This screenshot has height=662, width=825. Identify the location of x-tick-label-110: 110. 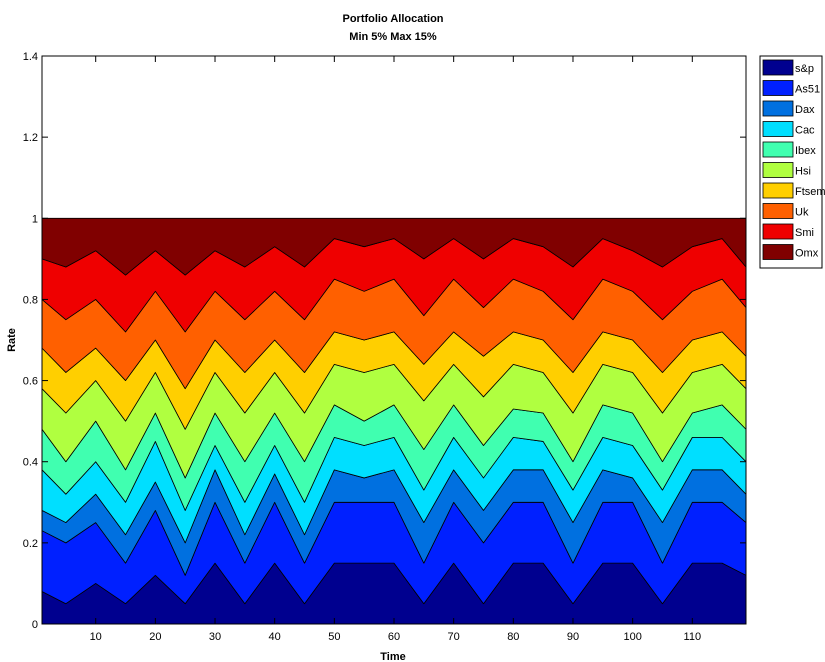
(693, 637).